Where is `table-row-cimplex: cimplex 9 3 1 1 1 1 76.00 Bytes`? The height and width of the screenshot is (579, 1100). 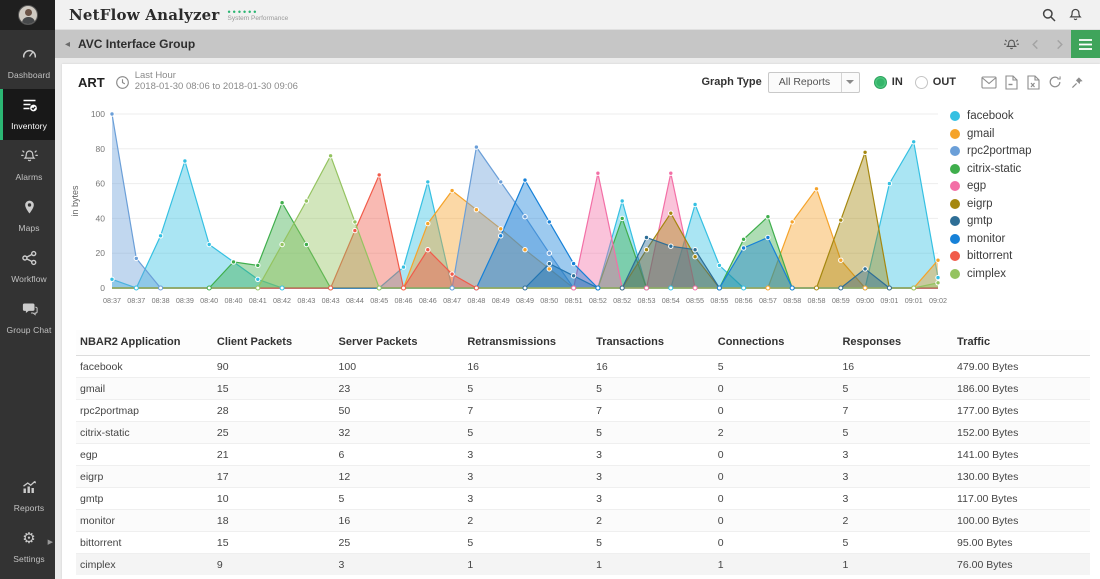
table-row-cimplex: cimplex 9 3 1 1 1 1 76.00 Bytes is located at coordinates (583, 564).